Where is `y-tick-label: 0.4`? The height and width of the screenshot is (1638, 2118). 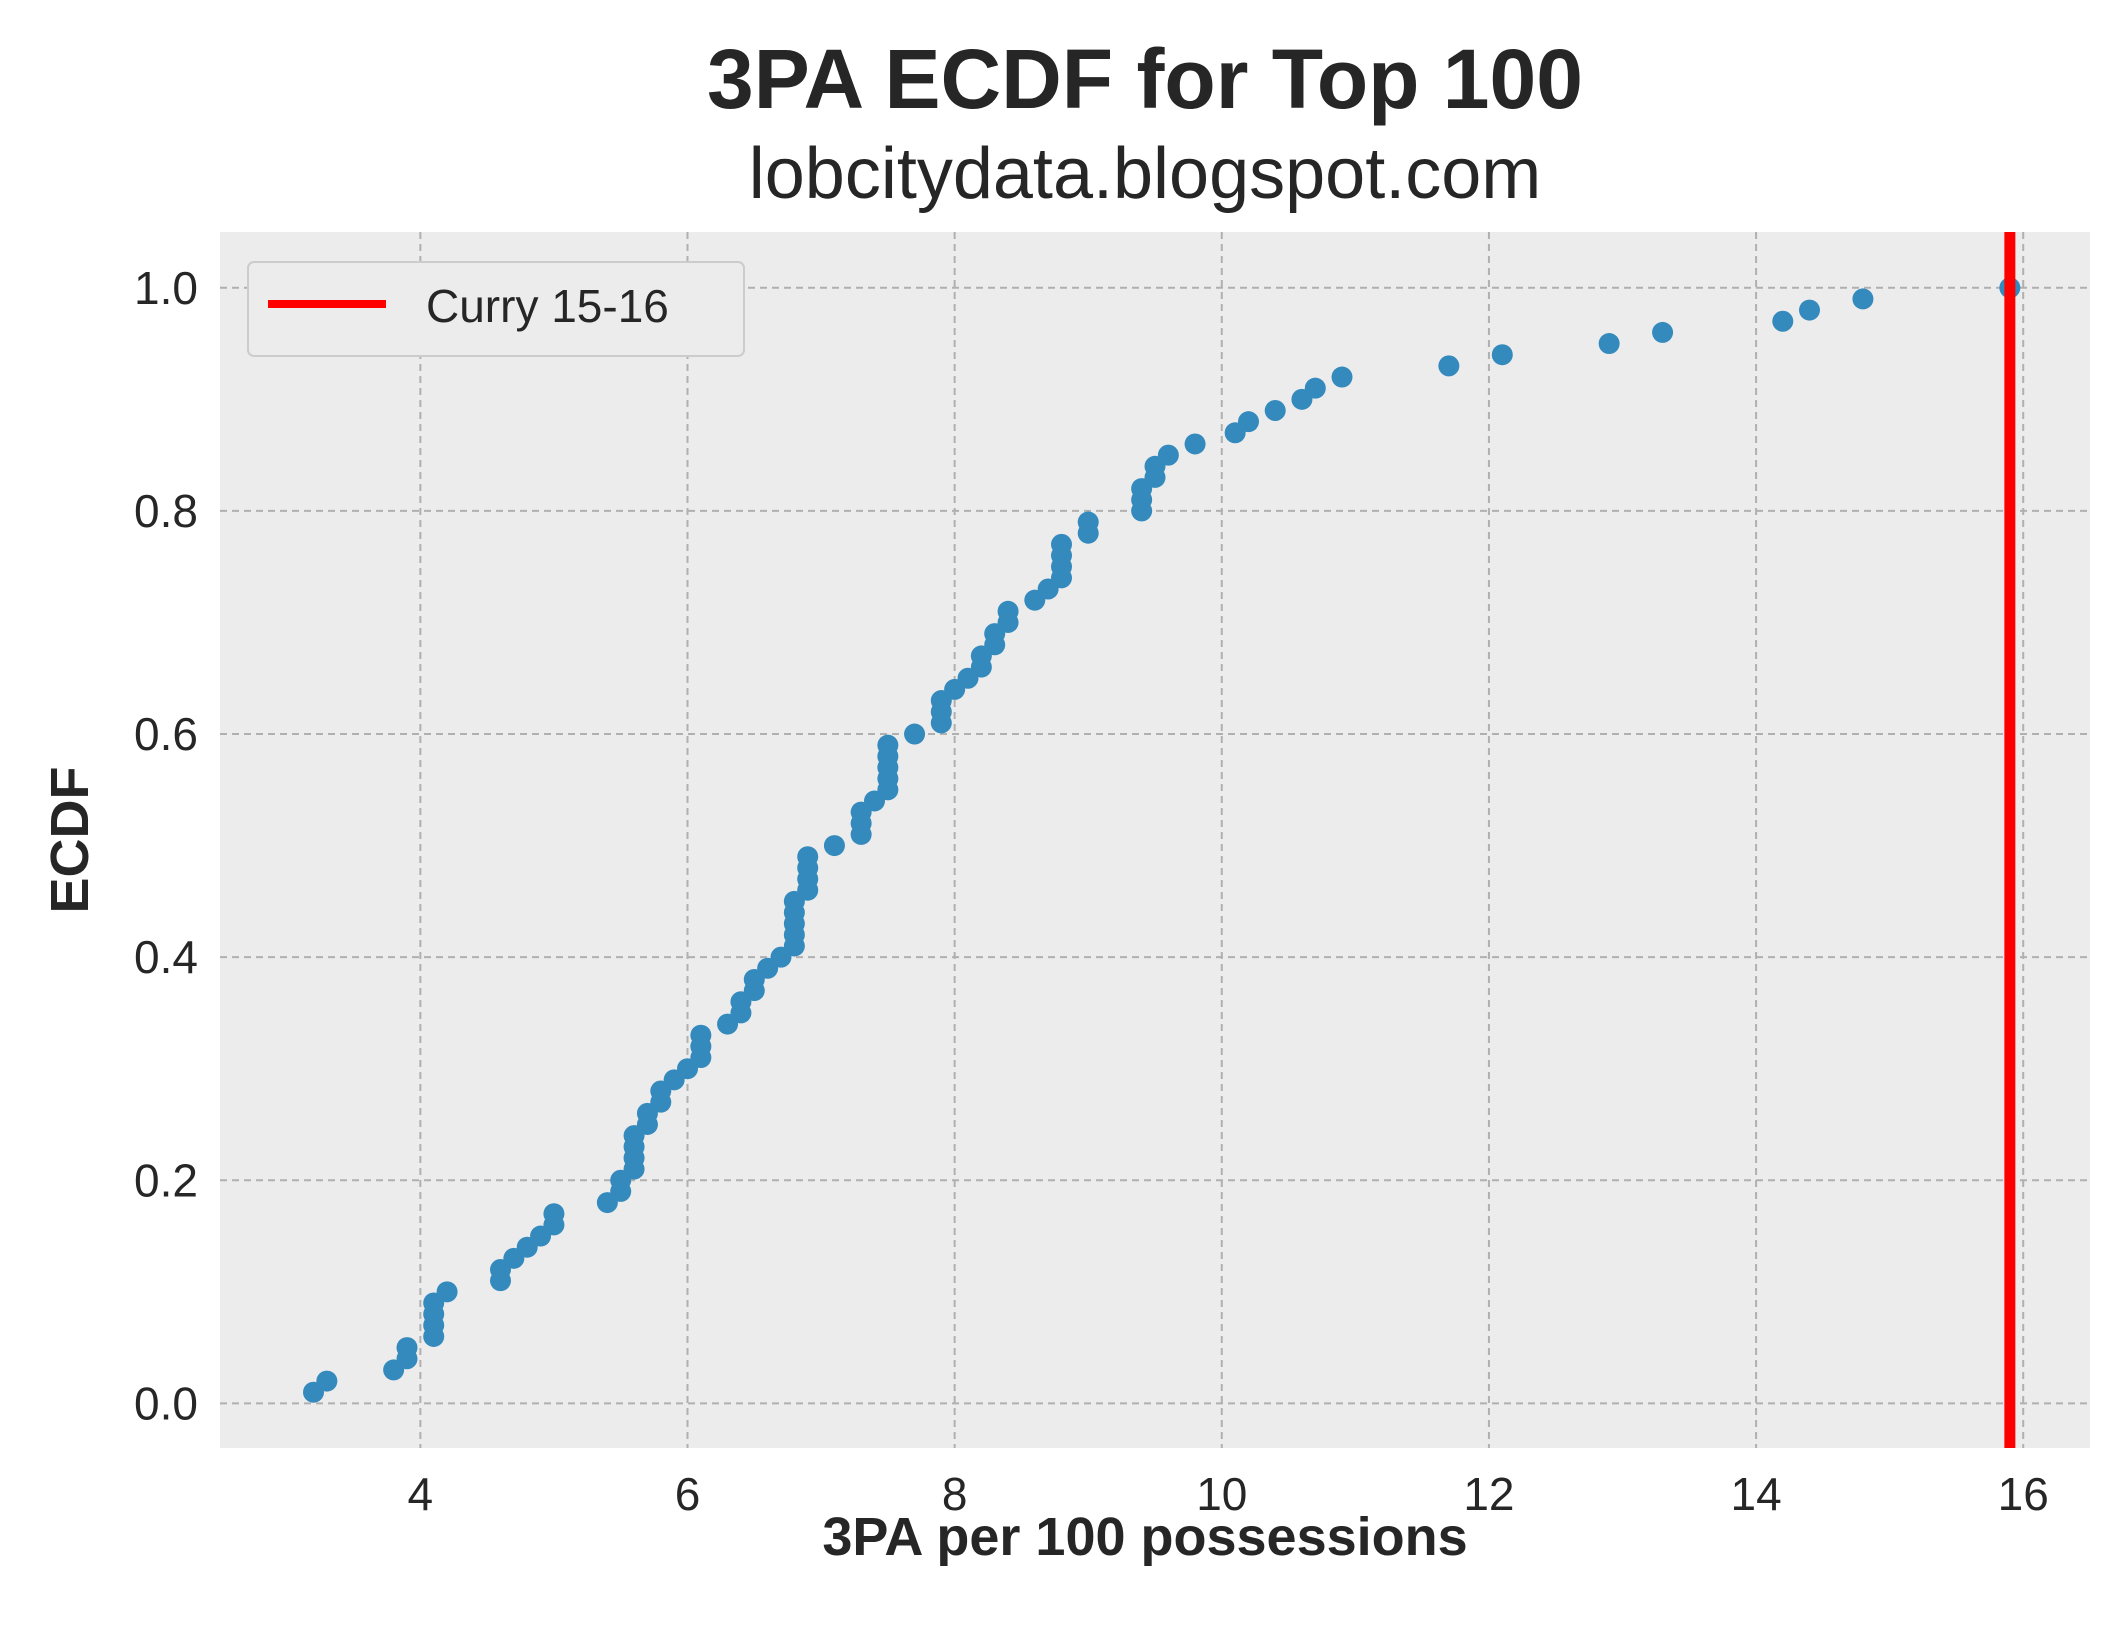
y-tick-label: 0.4 is located at coordinates (166, 957).